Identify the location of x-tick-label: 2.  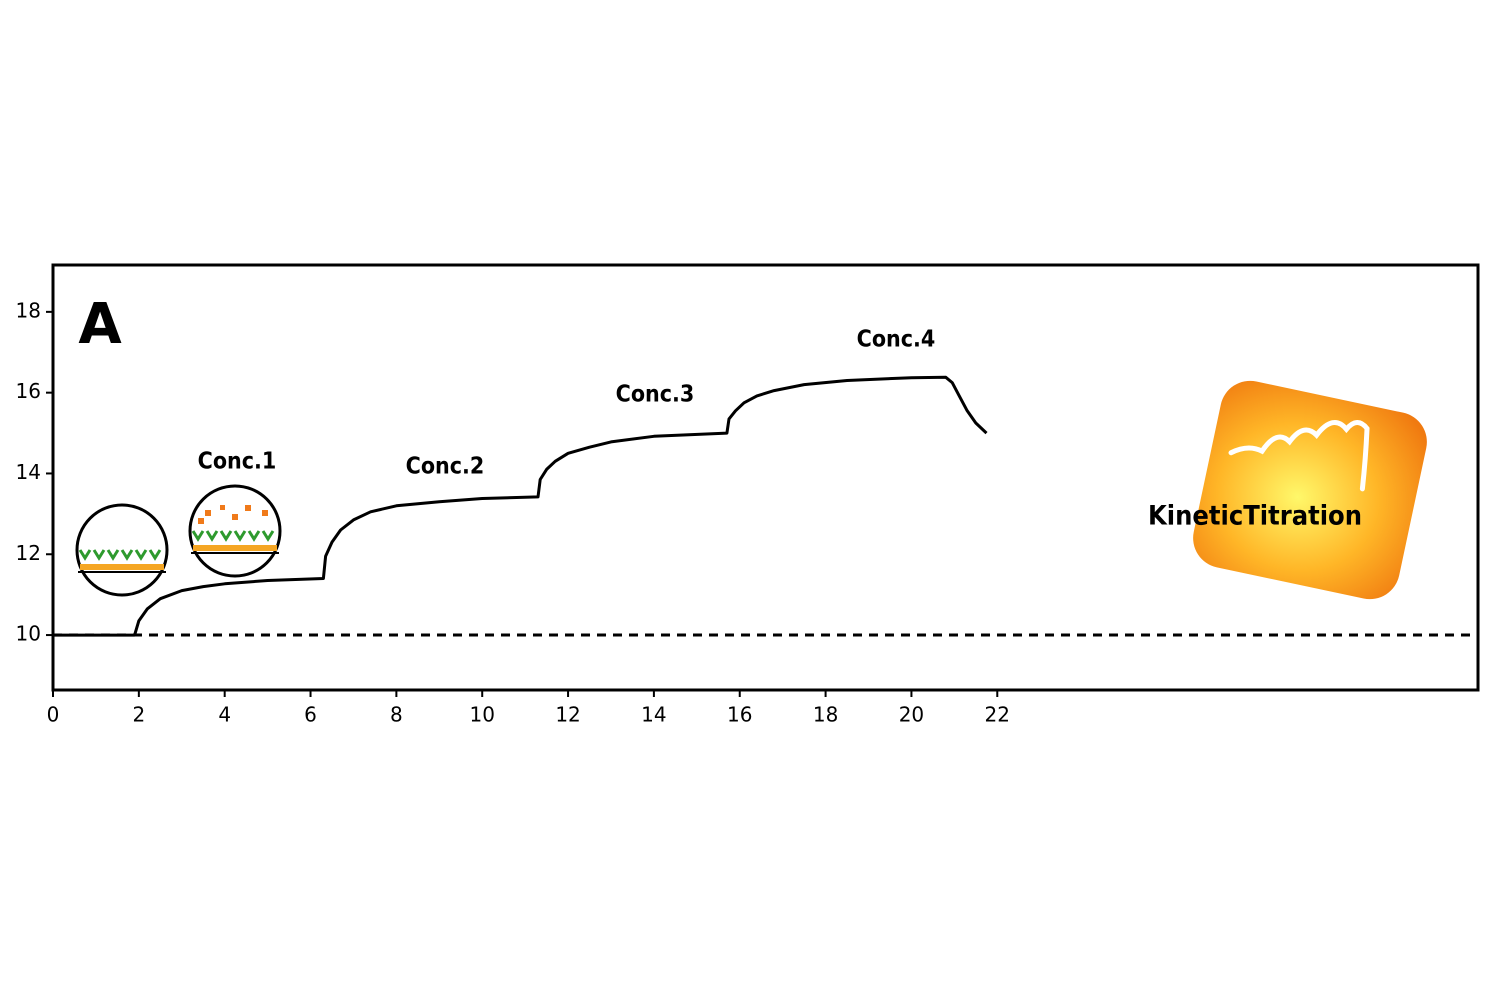
(138, 715).